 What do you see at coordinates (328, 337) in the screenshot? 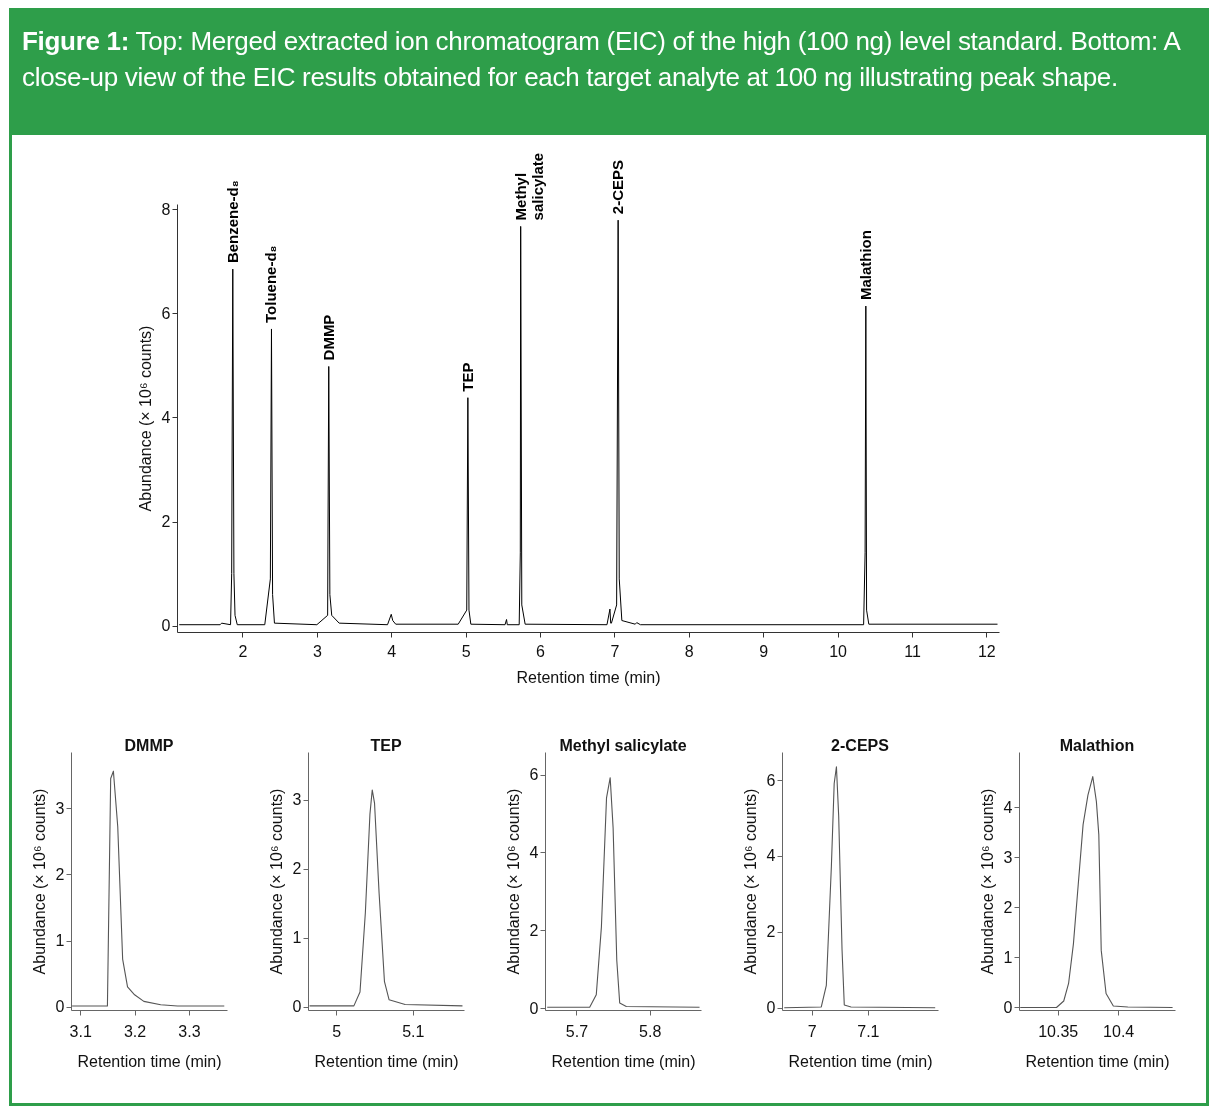
I see `annotation: DMMP` at bounding box center [328, 337].